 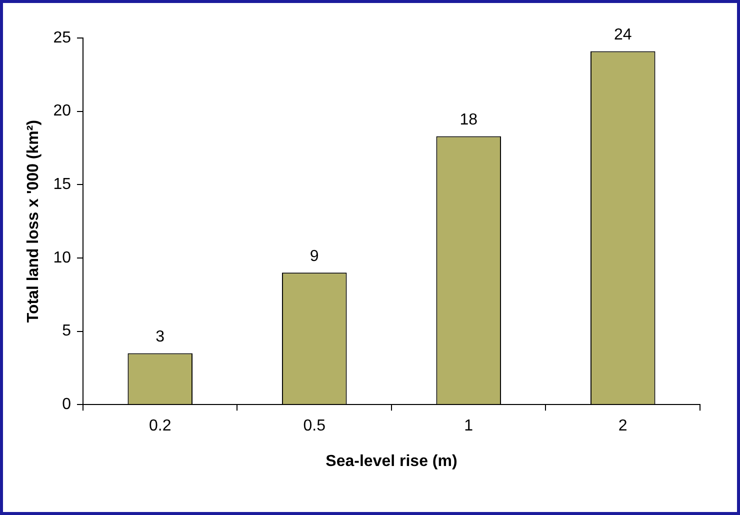 What do you see at coordinates (62, 37) in the screenshot?
I see `y-tick-label: 25` at bounding box center [62, 37].